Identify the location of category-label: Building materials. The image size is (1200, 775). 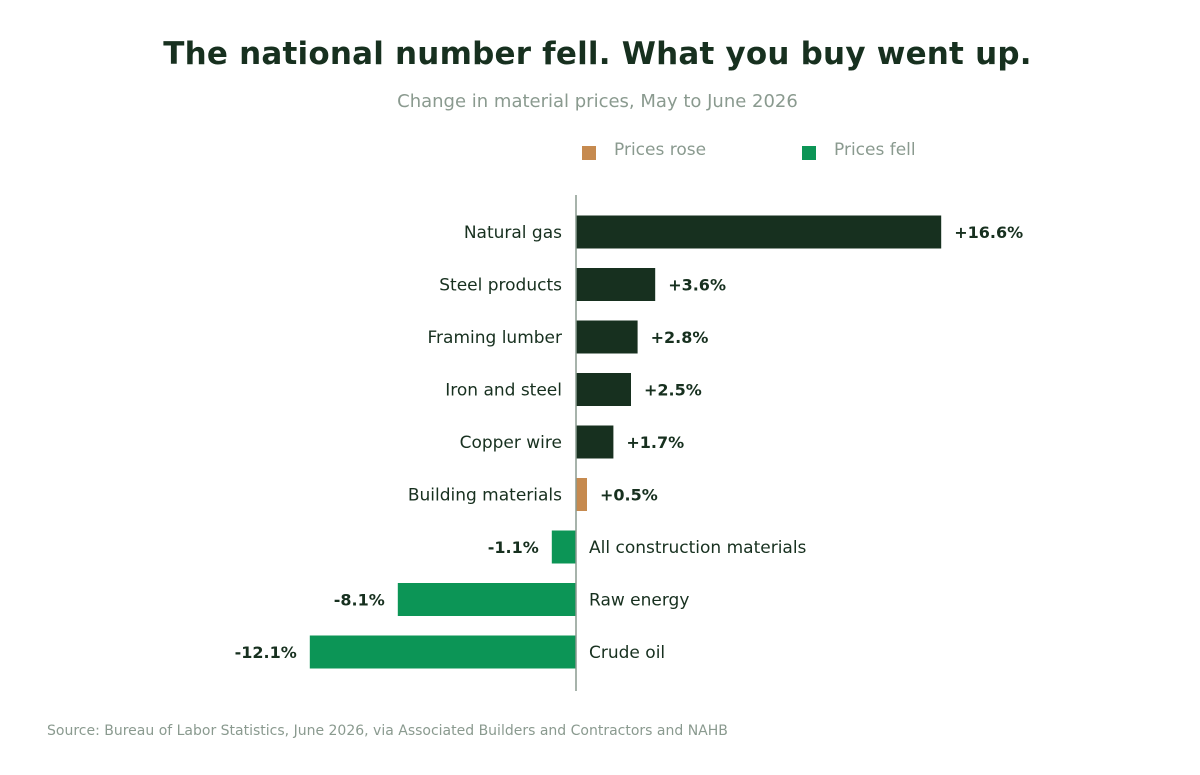
(485, 496).